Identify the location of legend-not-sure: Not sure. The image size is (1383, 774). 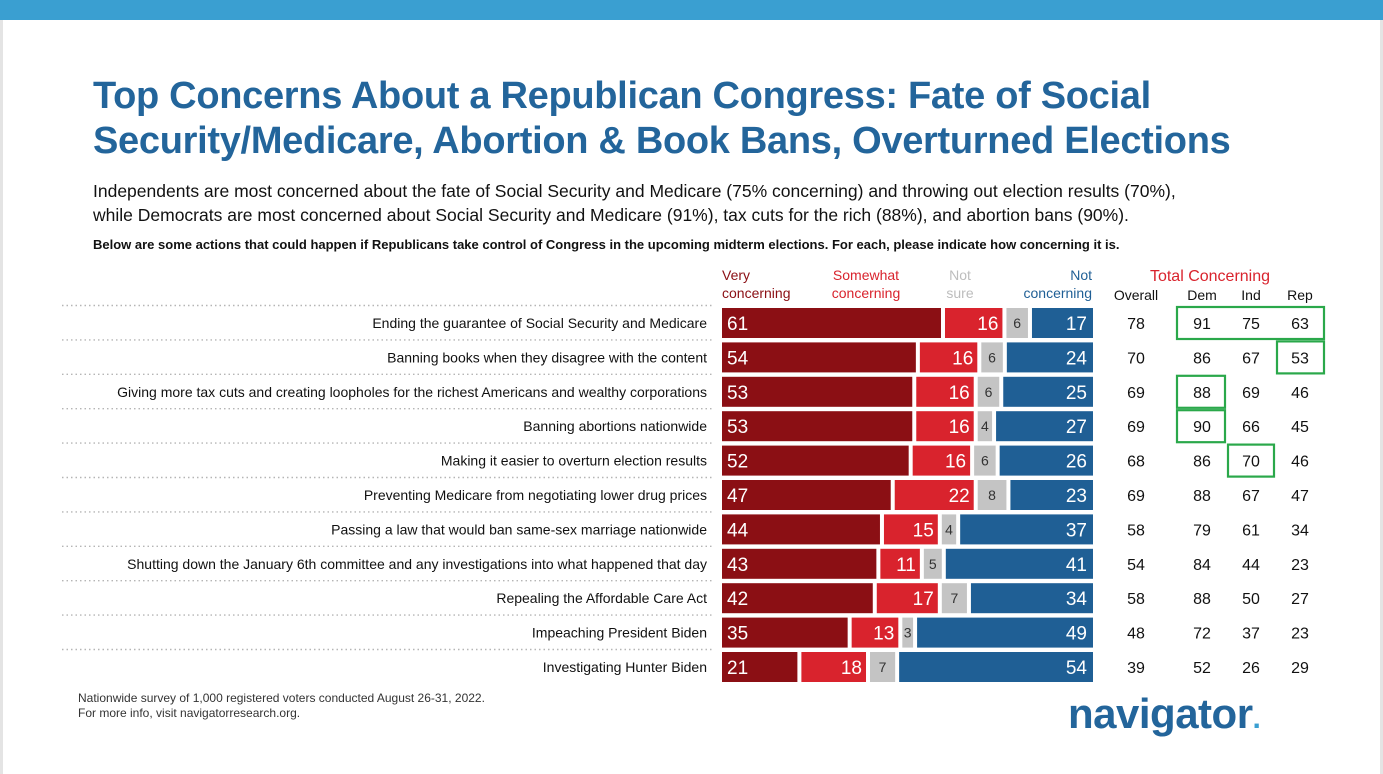
(960, 284).